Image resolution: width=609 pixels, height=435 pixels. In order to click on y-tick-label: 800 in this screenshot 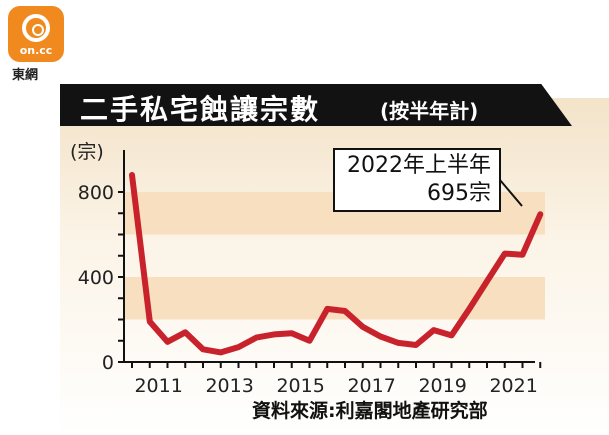, I will do `click(96, 193)`.